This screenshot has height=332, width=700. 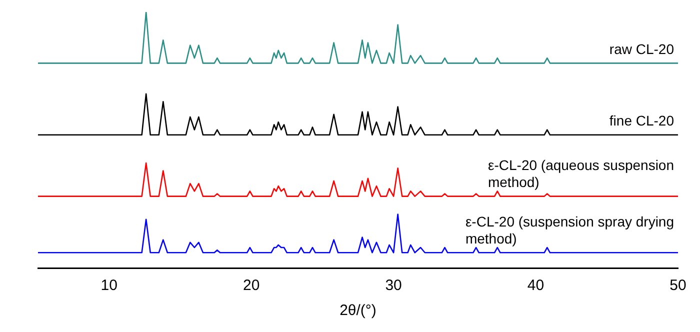 I want to click on x-axis-title: 2θ/(°), so click(x=358, y=311).